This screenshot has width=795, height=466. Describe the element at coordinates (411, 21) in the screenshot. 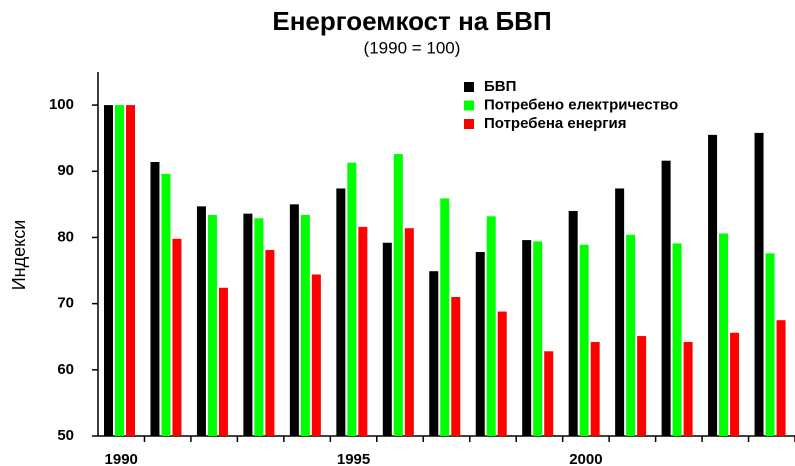

I see `chart-title: Енергоемкост на БВП` at that location.